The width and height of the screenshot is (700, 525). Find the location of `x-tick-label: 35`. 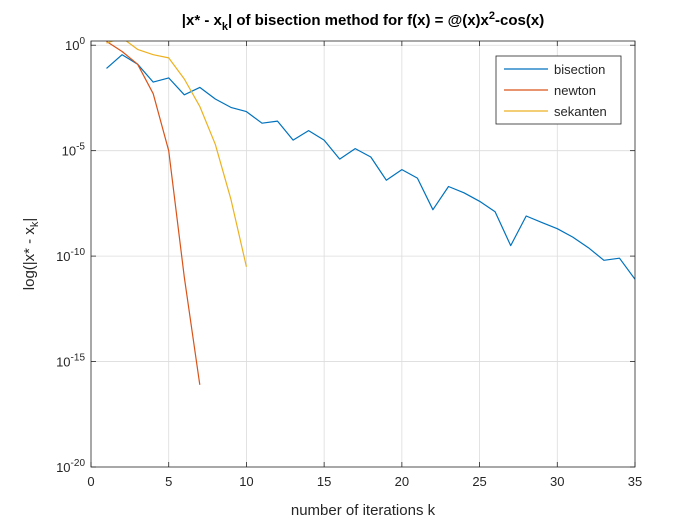

x-tick-label: 35 is located at coordinates (635, 481).